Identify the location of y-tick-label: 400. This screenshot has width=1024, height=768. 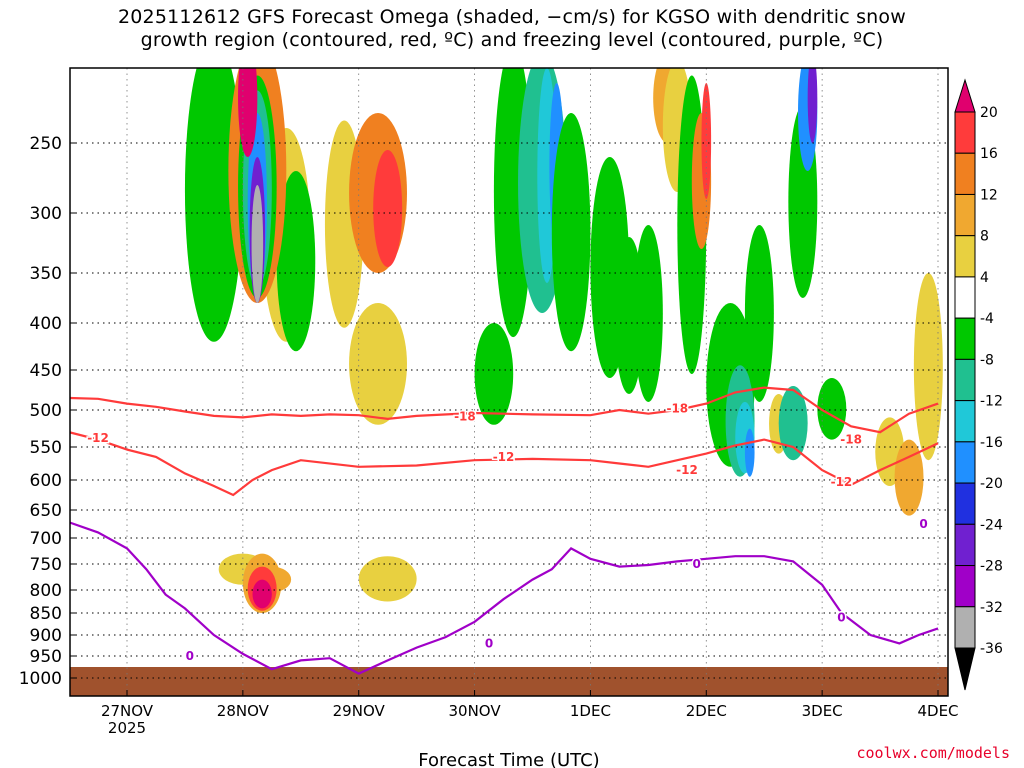
(46, 324).